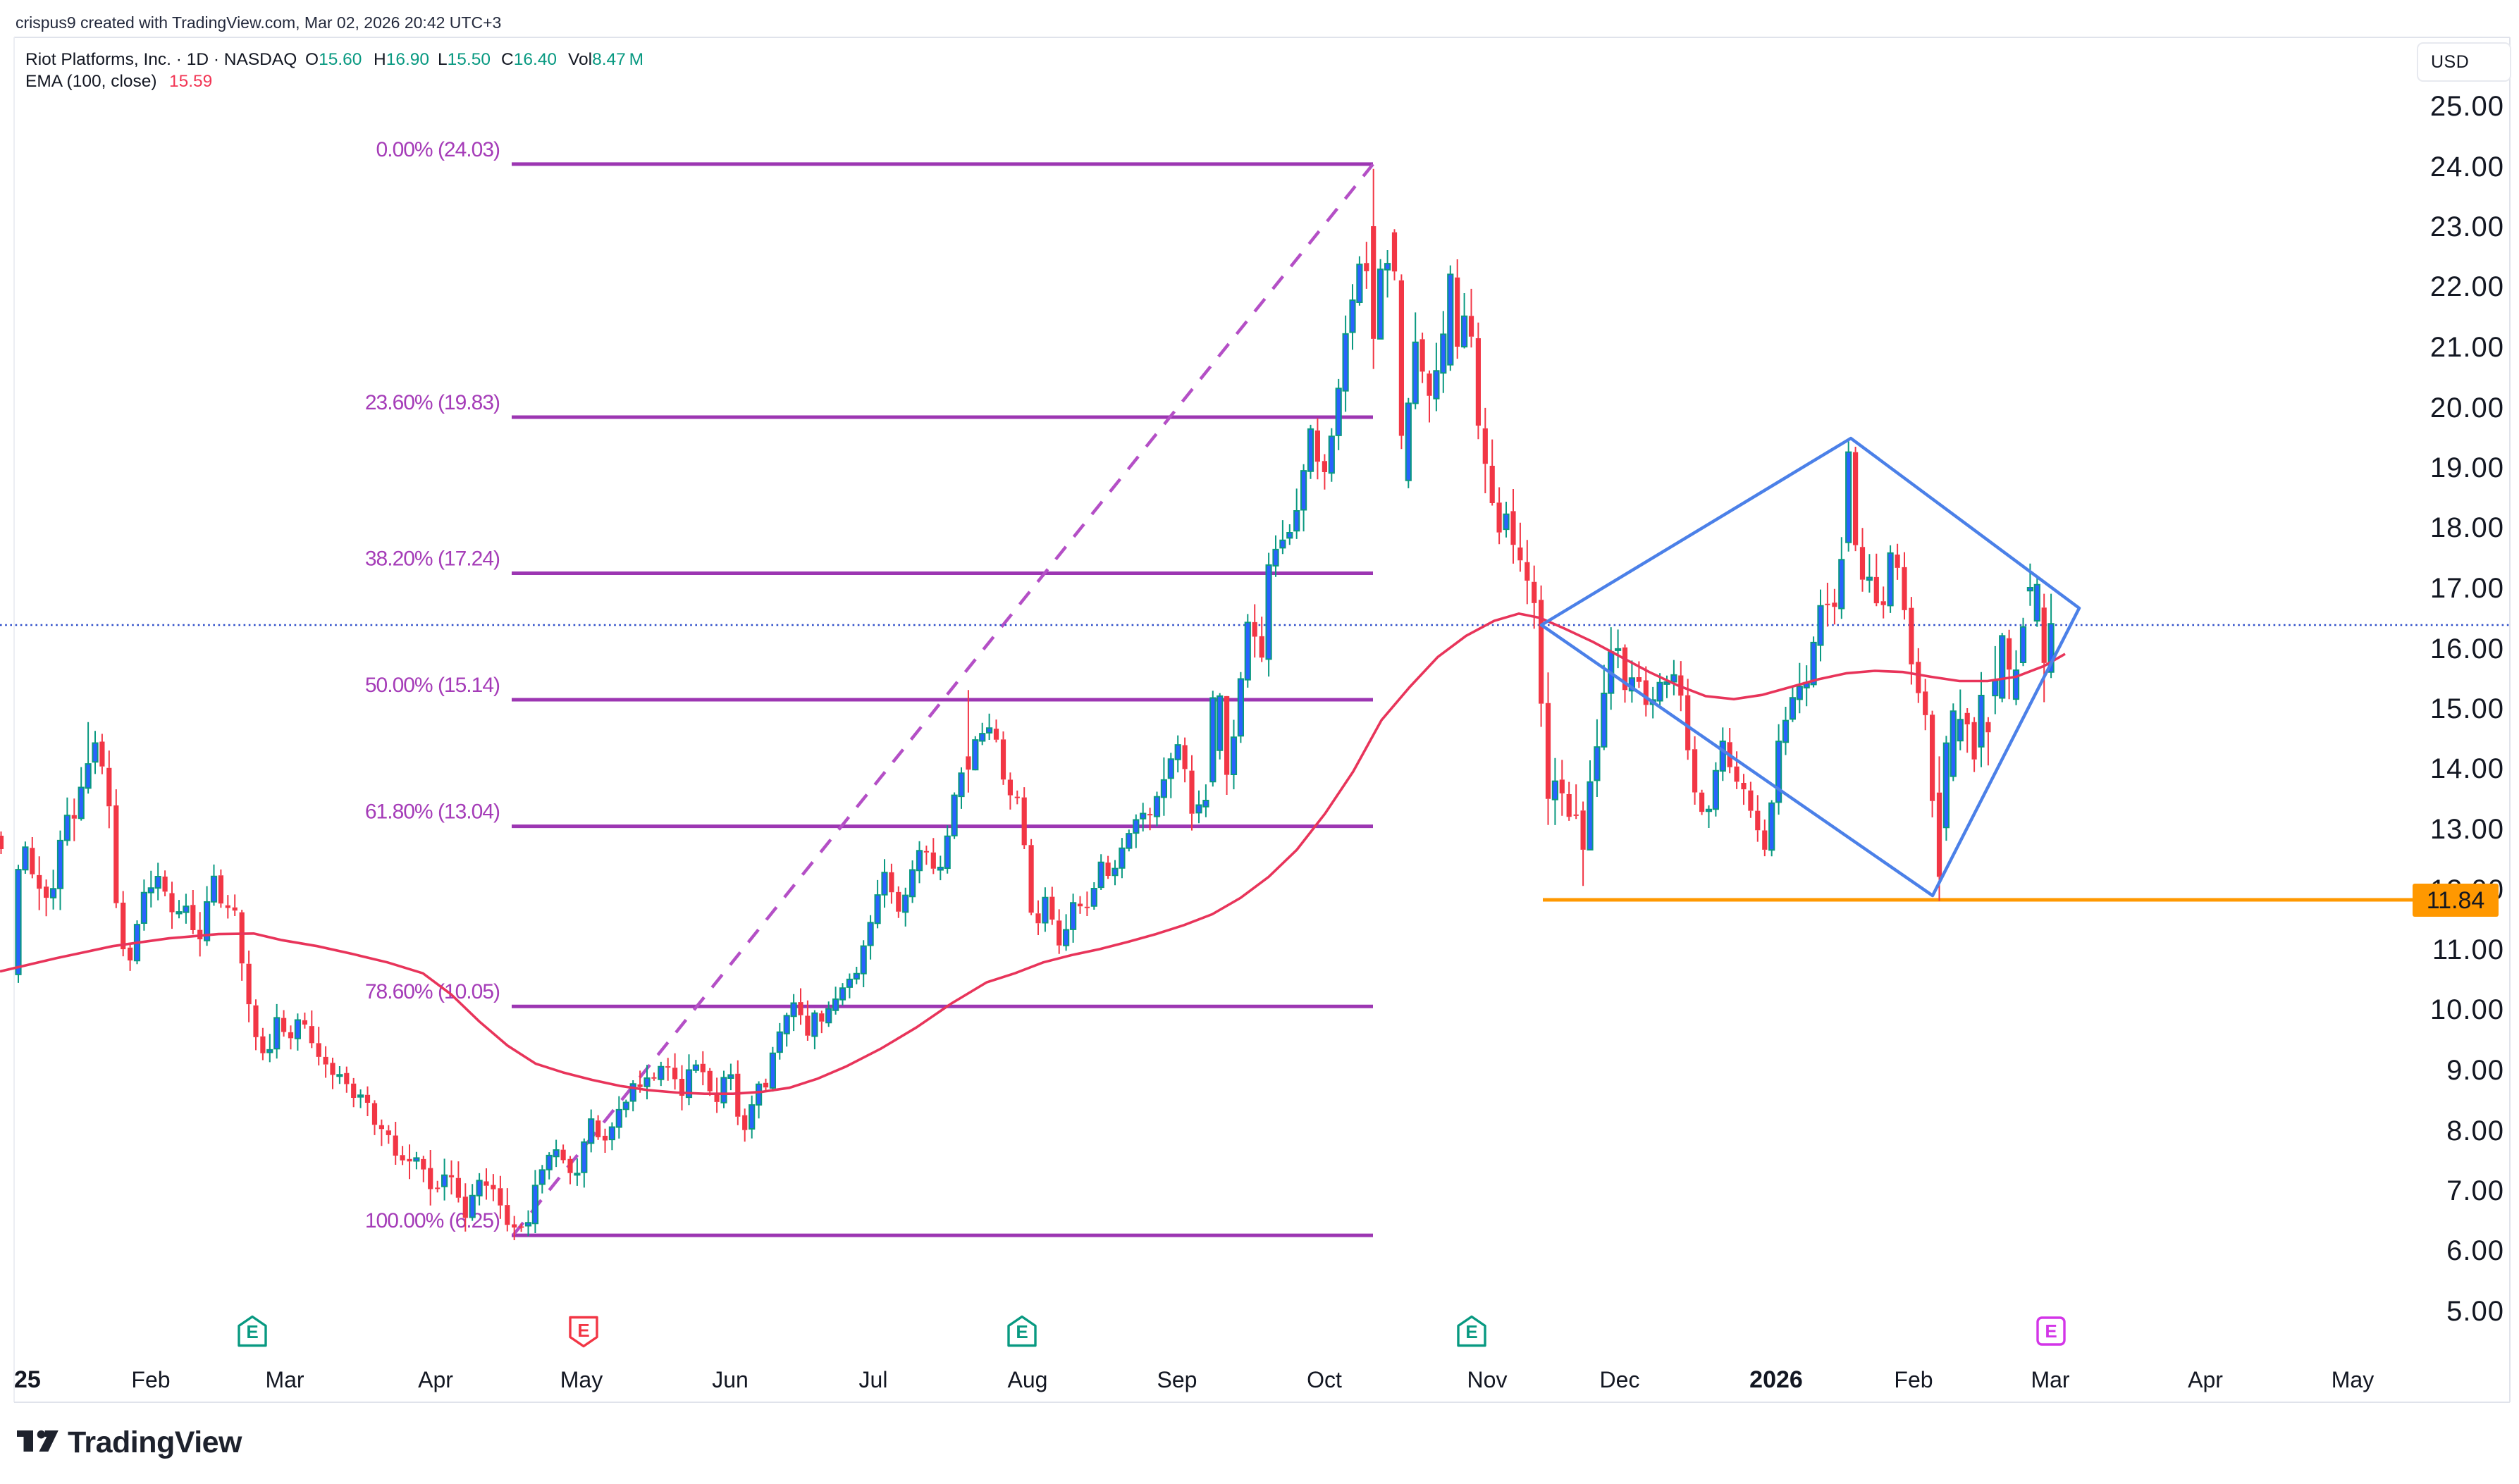  I want to click on svg-text: Nov, so click(1487, 1379).